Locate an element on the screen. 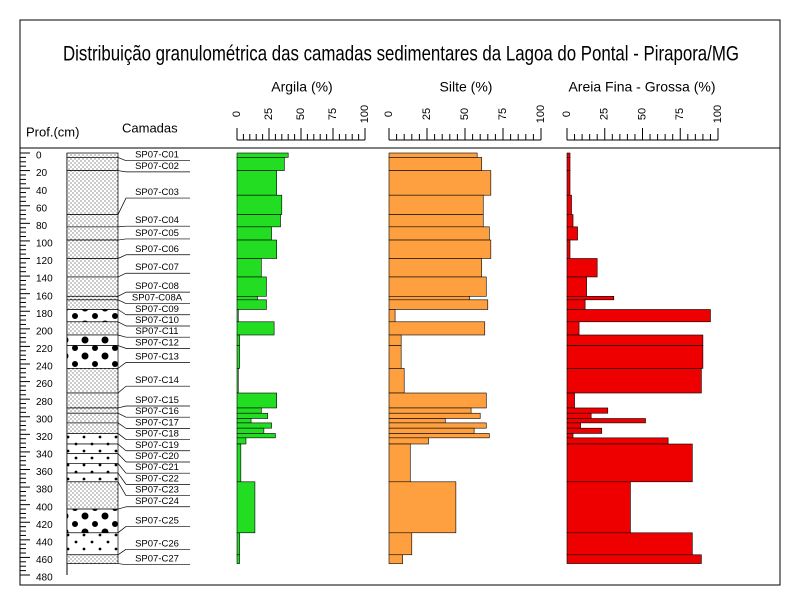 Image resolution: width=800 pixels, height=600 pixels. y-tick-label: 180 is located at coordinates (44, 314).